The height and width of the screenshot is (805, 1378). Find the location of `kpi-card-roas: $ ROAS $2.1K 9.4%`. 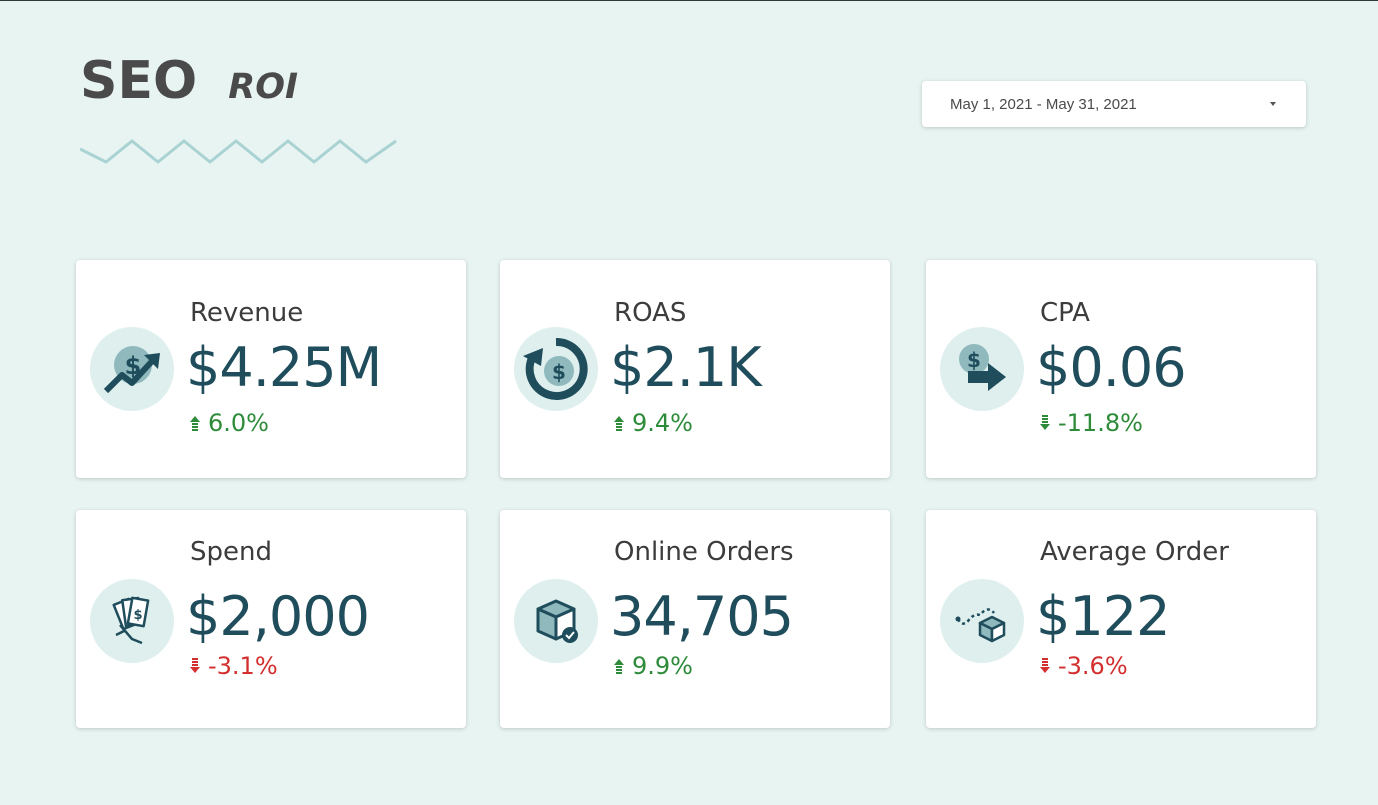

kpi-card-roas: $ ROAS $2.1K 9.4% is located at coordinates (695, 369).